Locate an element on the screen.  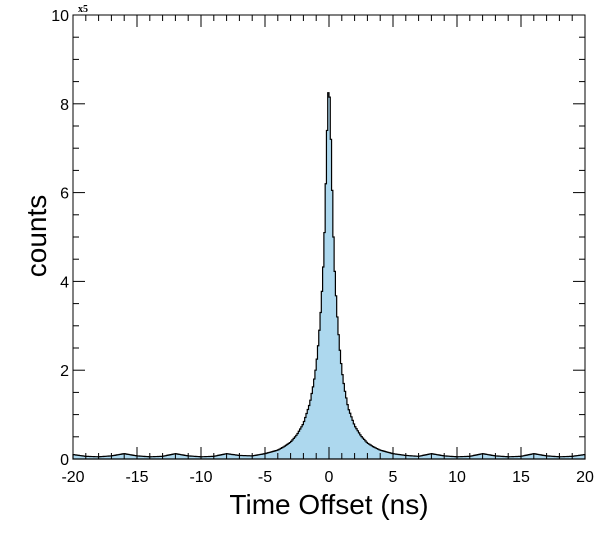
y-tick-labels: 0 2 4 6 8 10 is located at coordinates (60, 238).